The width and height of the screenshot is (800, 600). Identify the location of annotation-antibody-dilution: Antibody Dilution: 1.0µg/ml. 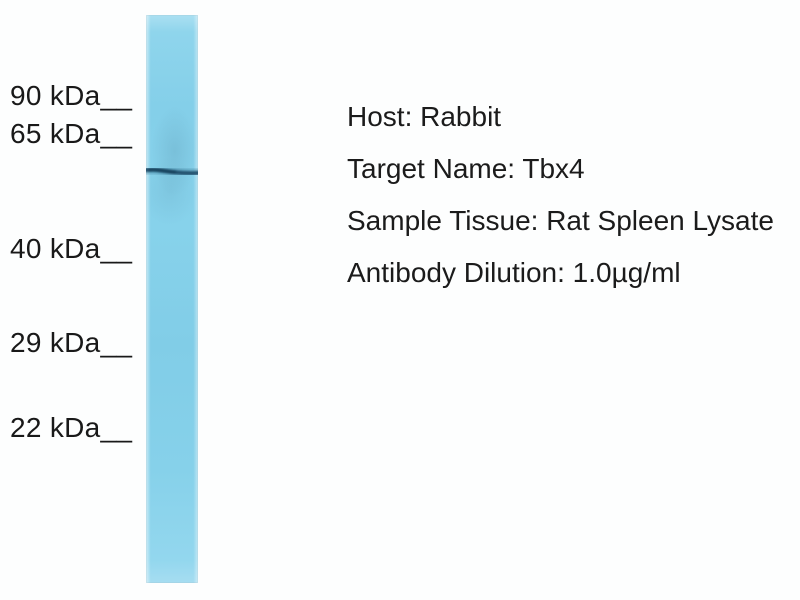
(514, 272).